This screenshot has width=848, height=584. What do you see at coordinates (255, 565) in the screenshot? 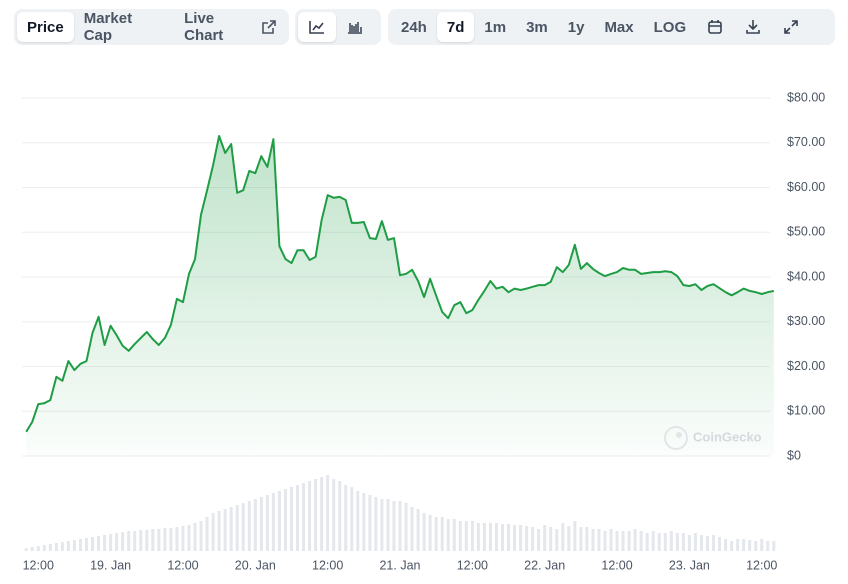
I see `x-tick-label: 20. Jan` at bounding box center [255, 565].